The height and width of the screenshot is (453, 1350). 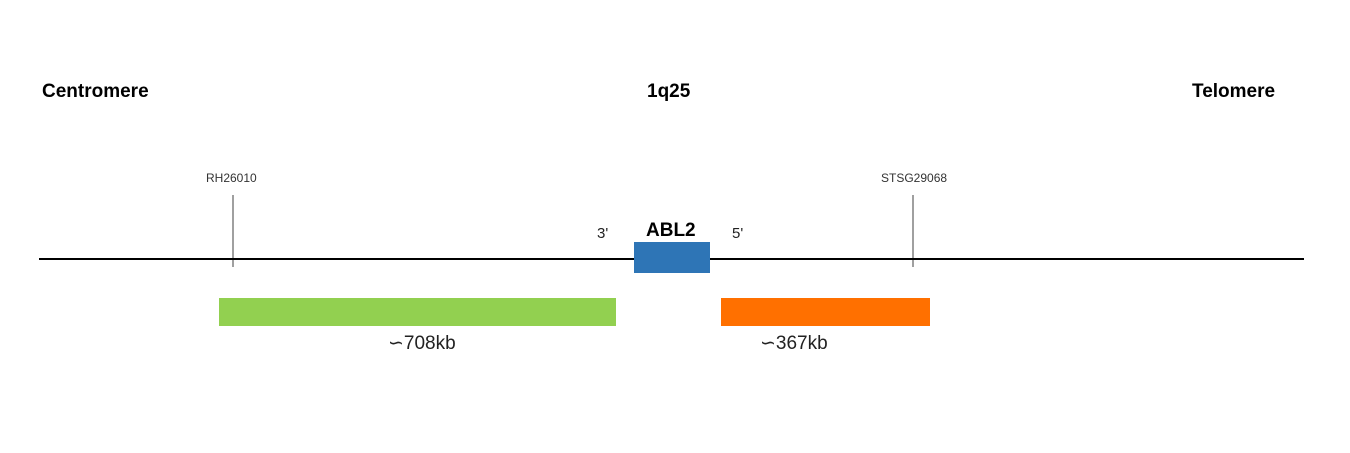 What do you see at coordinates (913, 231) in the screenshot?
I see `marker-tick-right` at bounding box center [913, 231].